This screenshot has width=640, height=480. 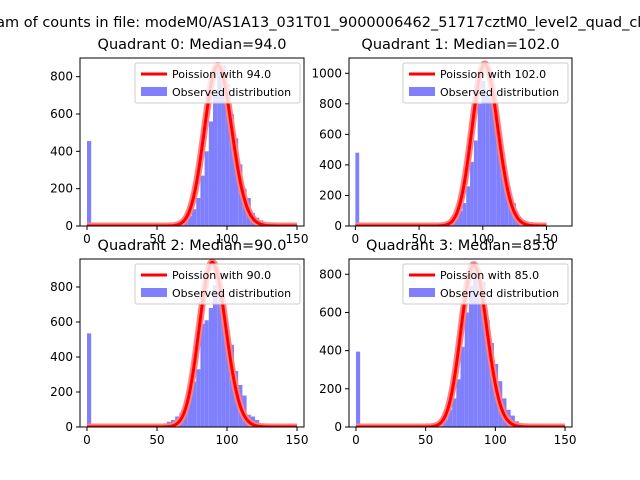 What do you see at coordinates (217, 284) in the screenshot?
I see `legend: Poission with 90.0 Observed distribution` at bounding box center [217, 284].